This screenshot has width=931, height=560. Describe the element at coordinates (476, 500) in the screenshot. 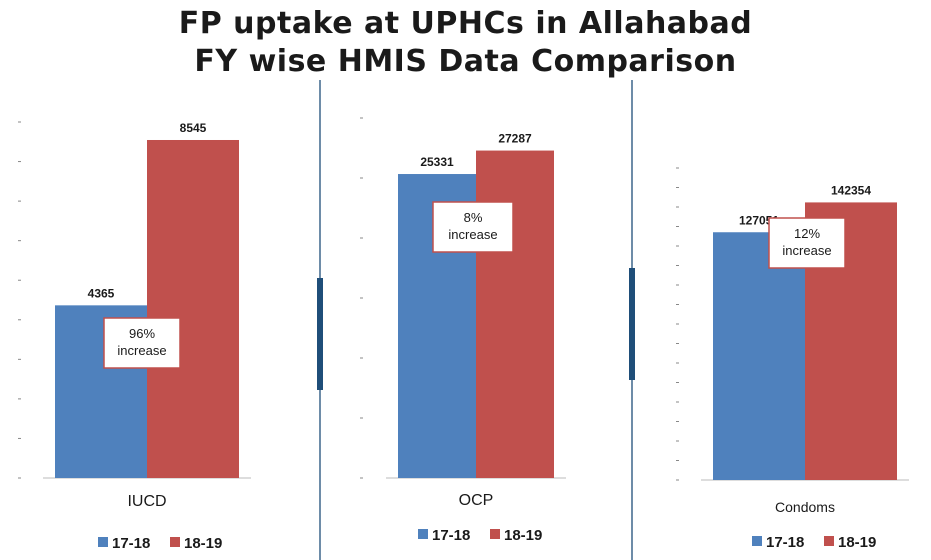

I see `category-label: OCP` at that location.